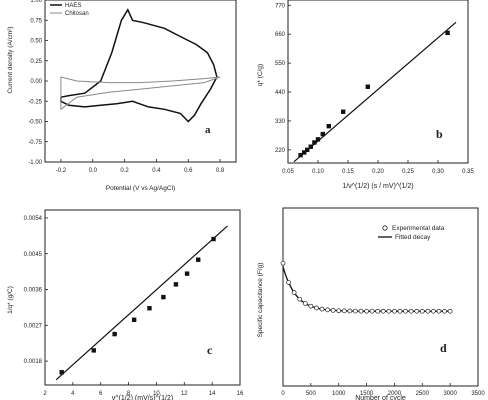  What do you see at coordinates (36, 82) in the screenshot?
I see `y-tick-label: 0.00` at bounding box center [36, 82].